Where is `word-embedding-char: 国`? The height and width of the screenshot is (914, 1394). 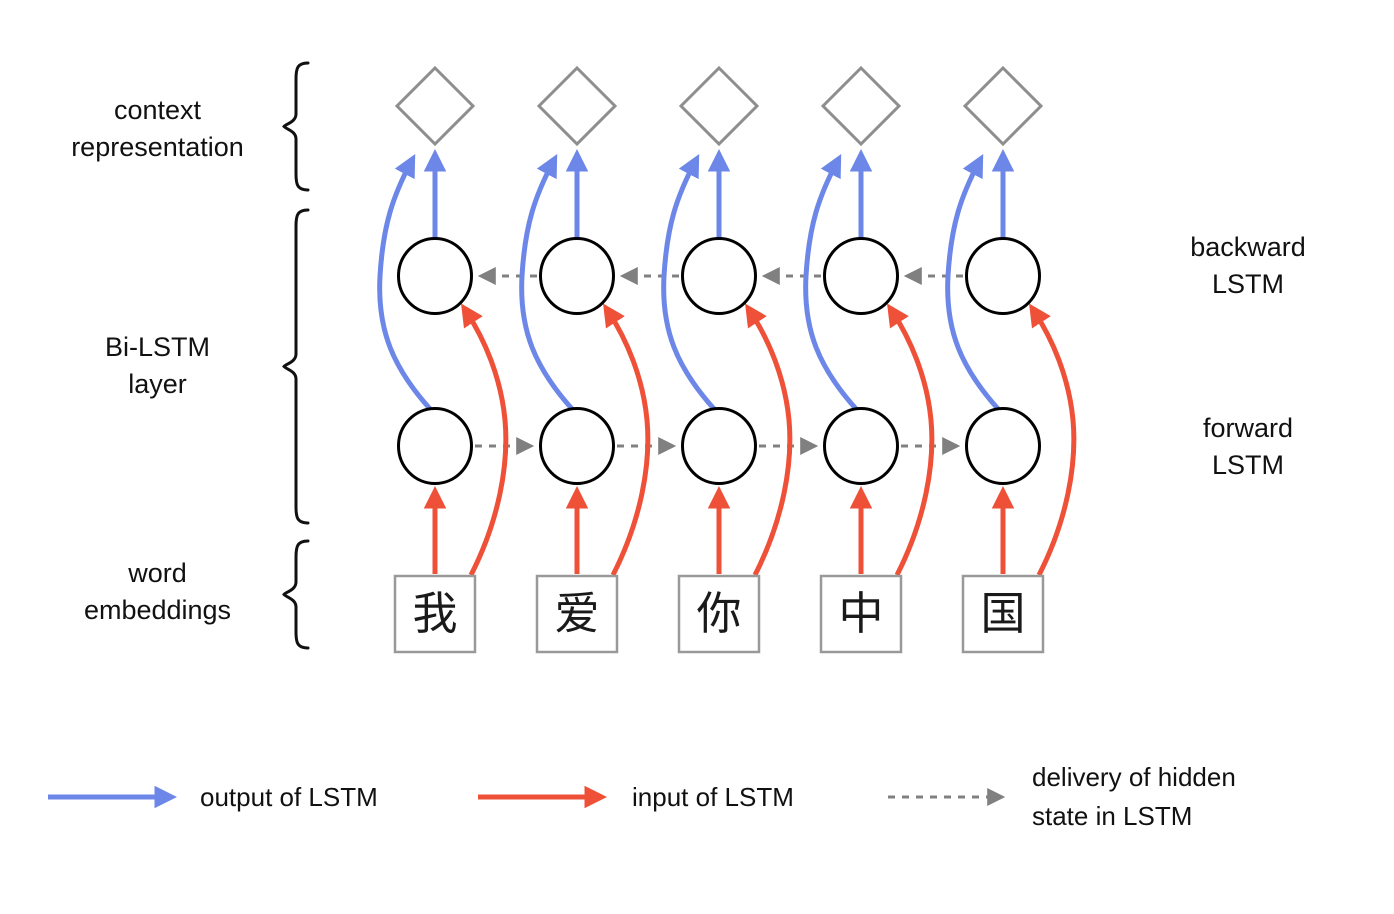 word-embedding-char: 国 is located at coordinates (1003, 613).